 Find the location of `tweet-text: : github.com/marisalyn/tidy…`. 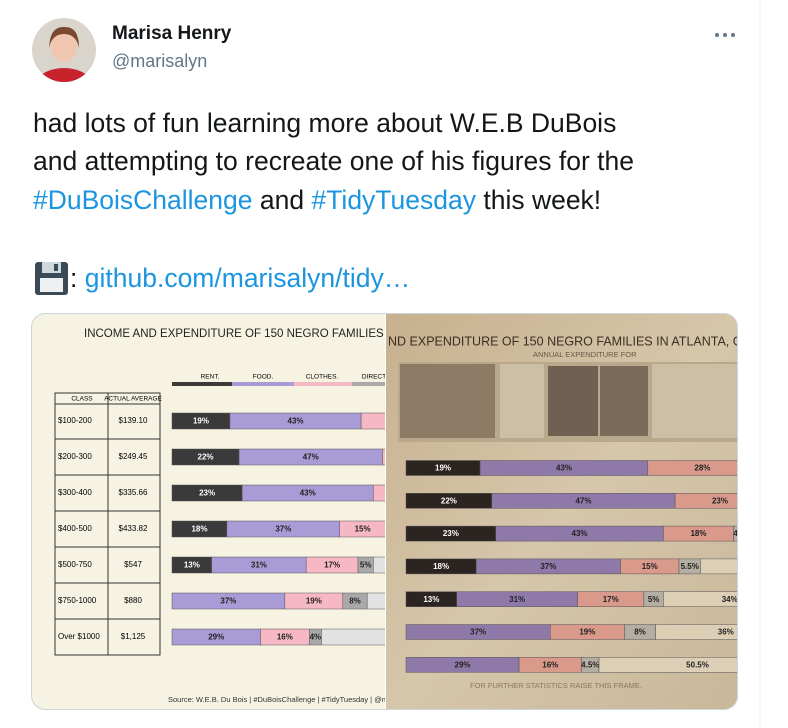

tweet-text: : github.com/marisalyn/tidy… is located at coordinates (240, 278).